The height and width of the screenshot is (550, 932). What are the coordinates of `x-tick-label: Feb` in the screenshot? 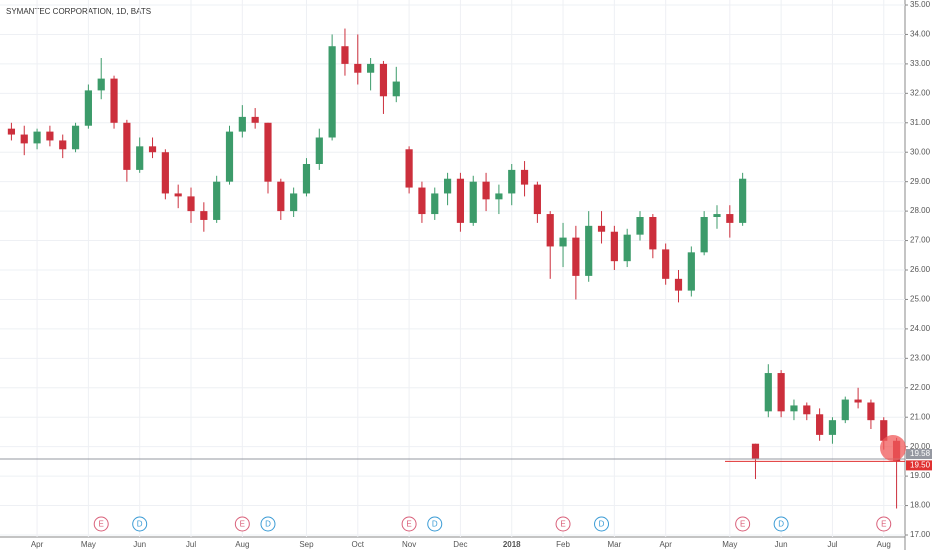 It's located at (563, 544).